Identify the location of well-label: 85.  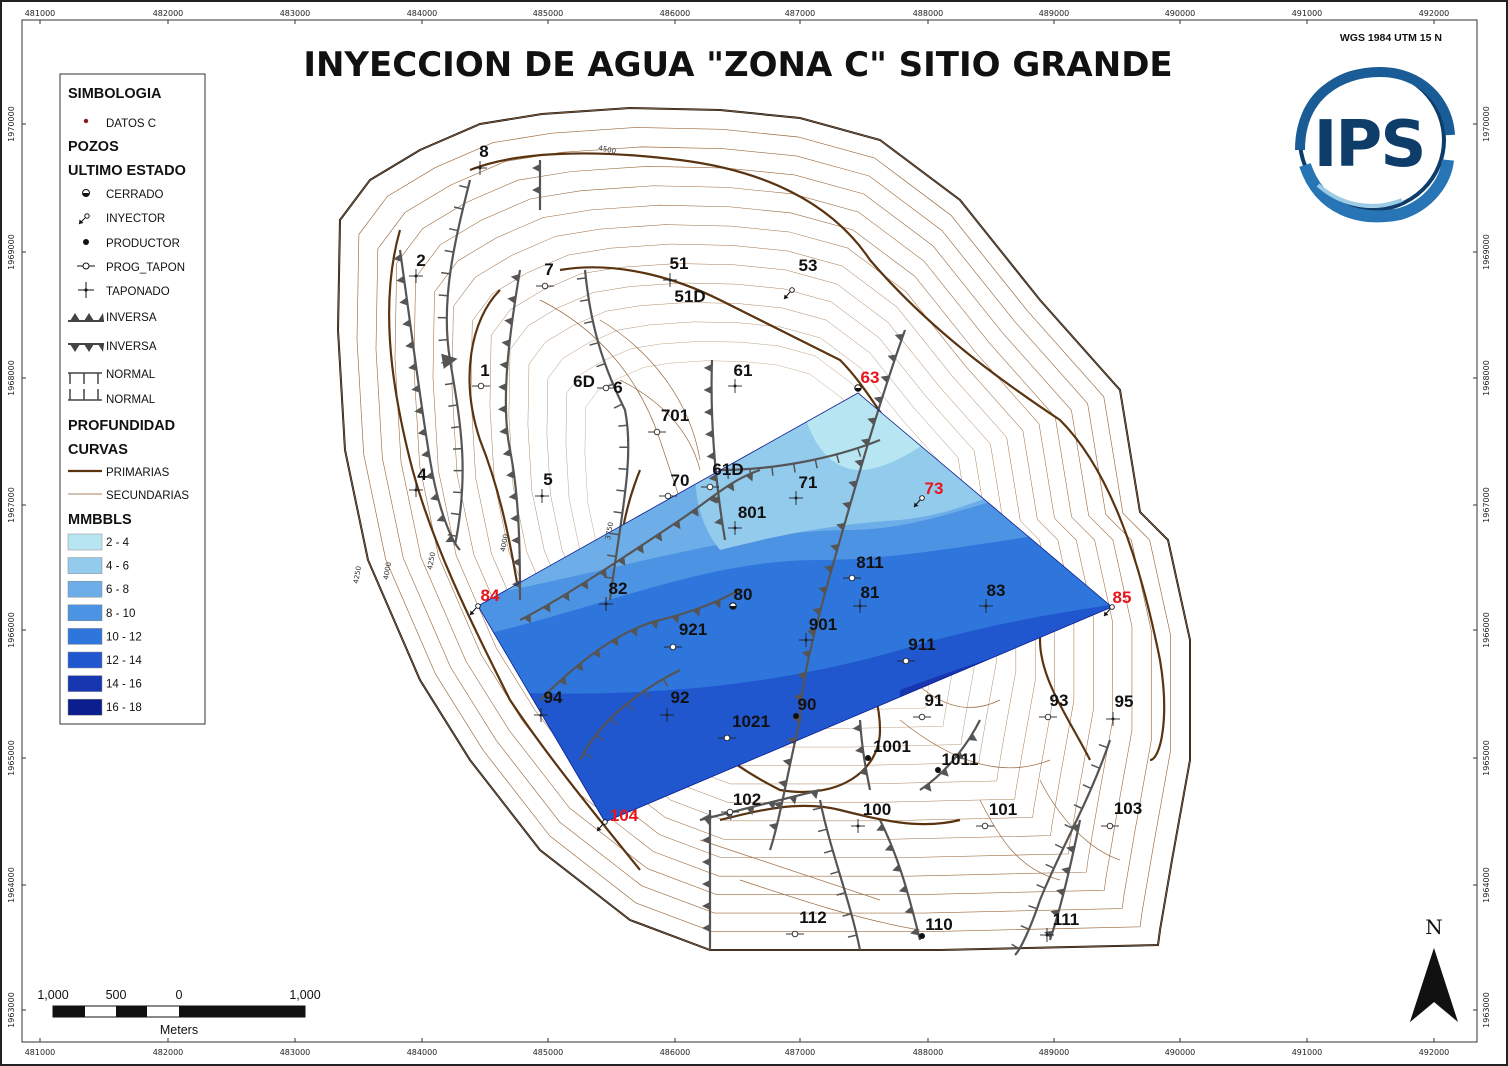
(1122, 597).